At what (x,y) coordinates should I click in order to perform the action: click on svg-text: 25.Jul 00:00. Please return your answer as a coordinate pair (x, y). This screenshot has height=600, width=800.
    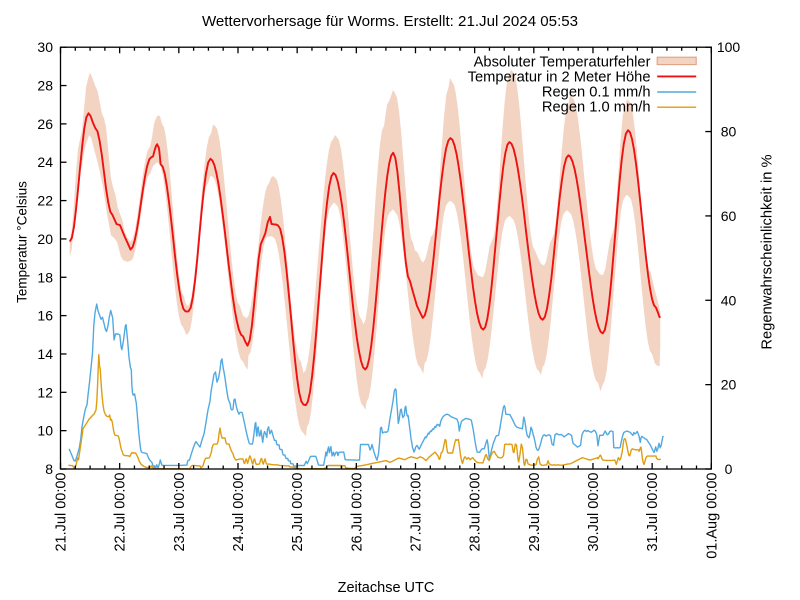
    Looking at the image, I should click on (298, 512).